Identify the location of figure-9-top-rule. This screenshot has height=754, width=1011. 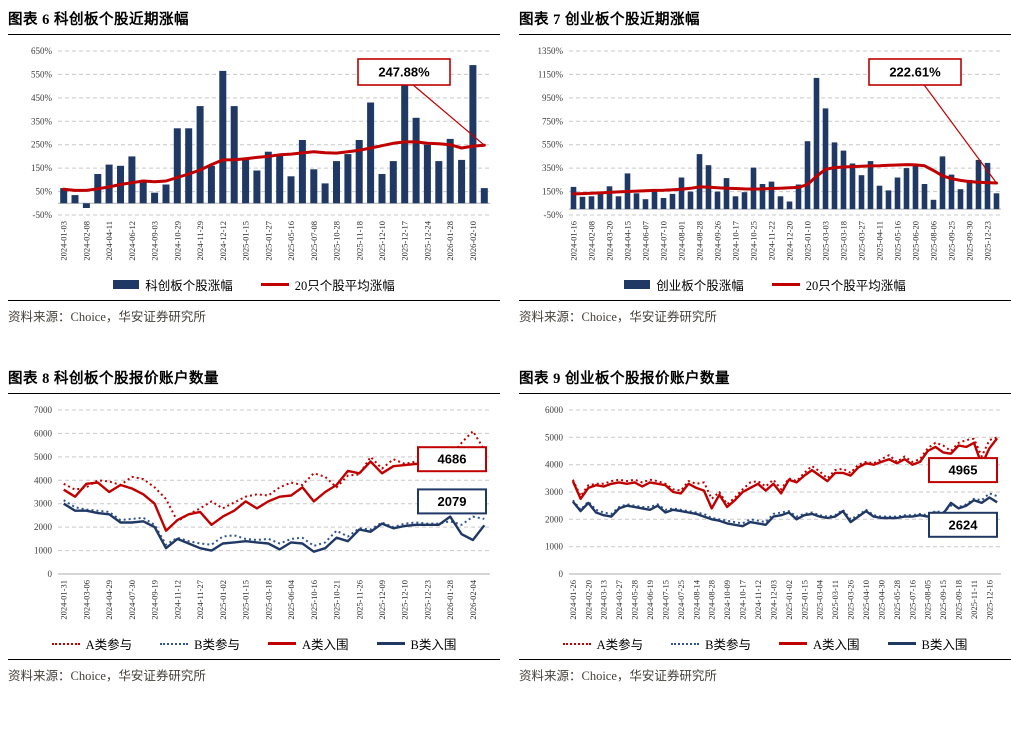
(765, 393).